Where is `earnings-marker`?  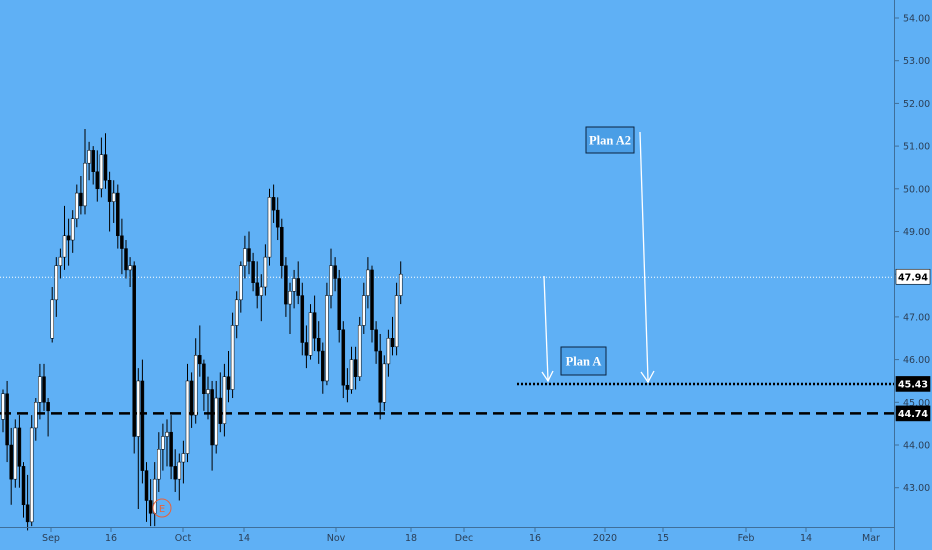 earnings-marker is located at coordinates (162, 508).